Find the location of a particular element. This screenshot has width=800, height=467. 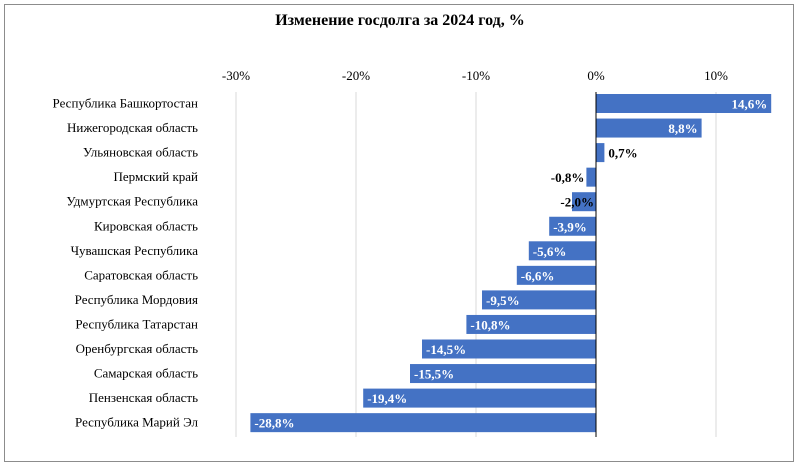

value-label: -15,5% is located at coordinates (434, 374).